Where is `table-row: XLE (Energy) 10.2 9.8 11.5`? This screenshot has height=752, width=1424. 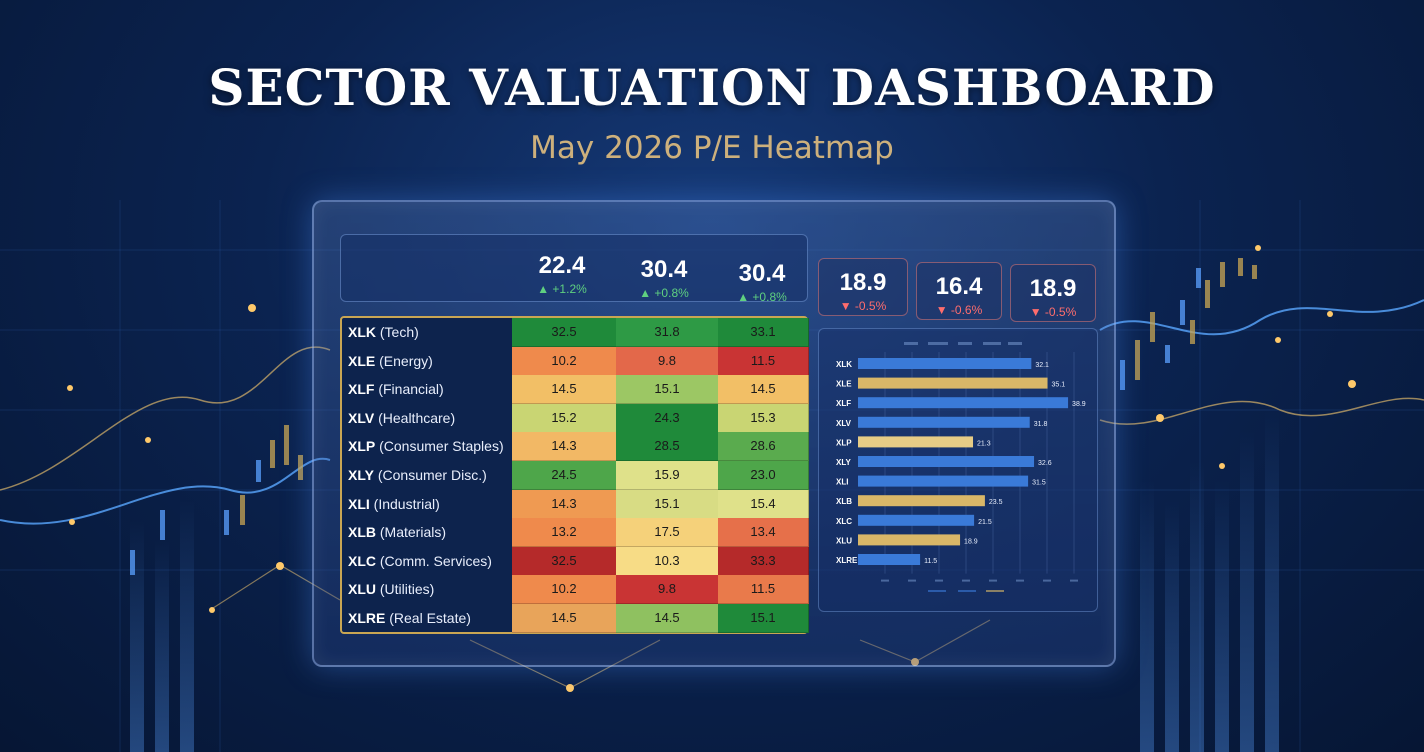 table-row: XLE (Energy) 10.2 9.8 11.5 is located at coordinates (575, 361).